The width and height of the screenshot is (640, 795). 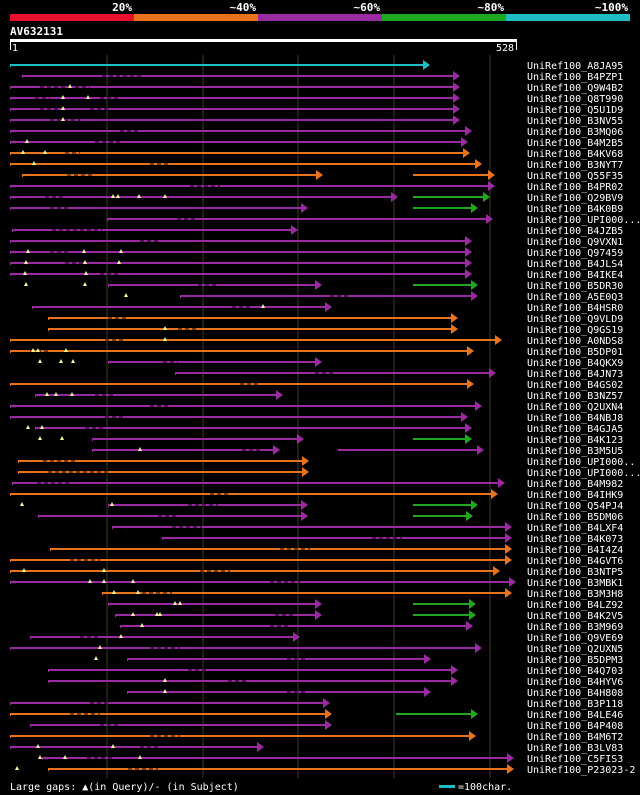 I want to click on hit-label: UniRef100_B4I4Z4, so click(x=575, y=550).